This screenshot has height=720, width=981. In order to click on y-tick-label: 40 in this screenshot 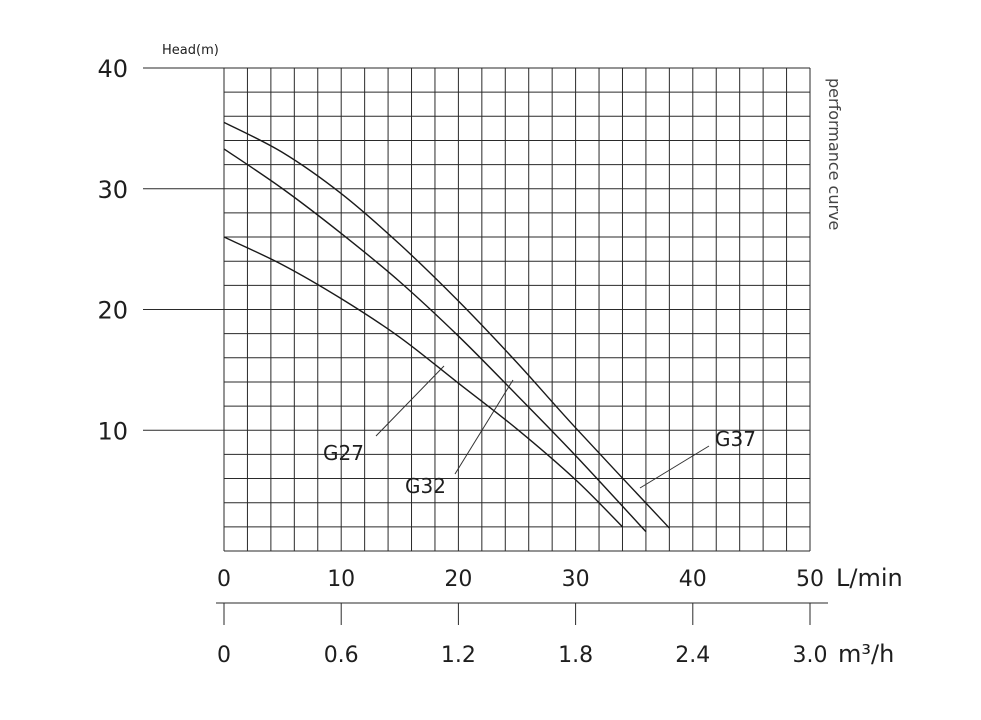, I will do `click(112, 69)`.